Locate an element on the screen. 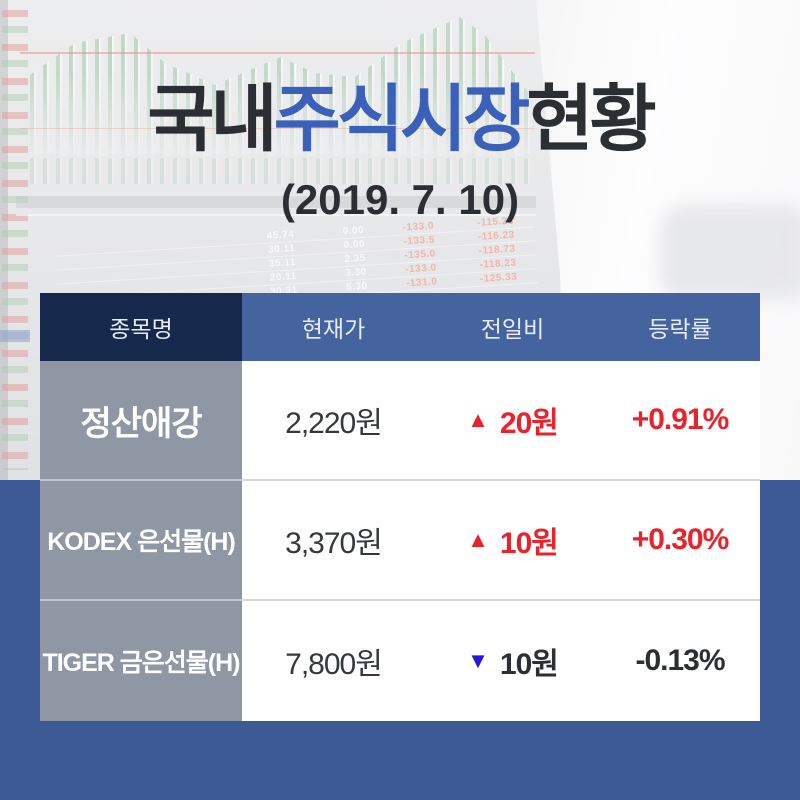  page-title: 국내주식시장현황 is located at coordinates (400, 120).